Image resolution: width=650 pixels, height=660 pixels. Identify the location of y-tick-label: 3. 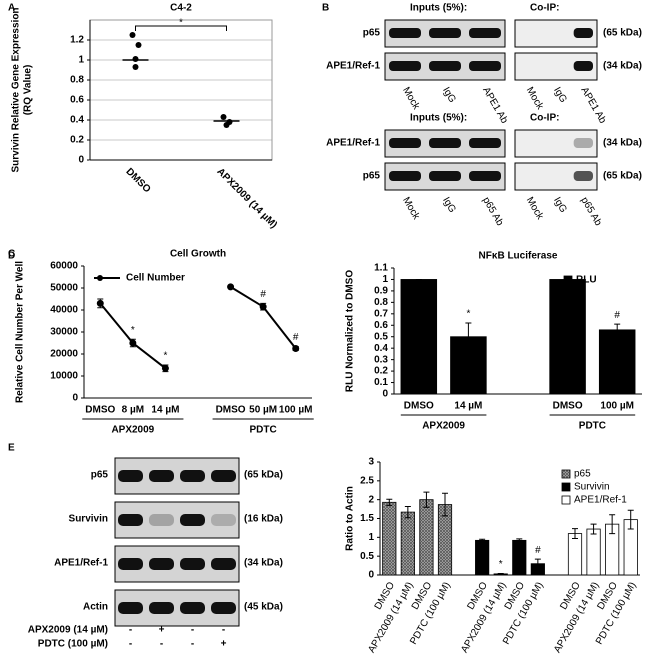
(371, 462).